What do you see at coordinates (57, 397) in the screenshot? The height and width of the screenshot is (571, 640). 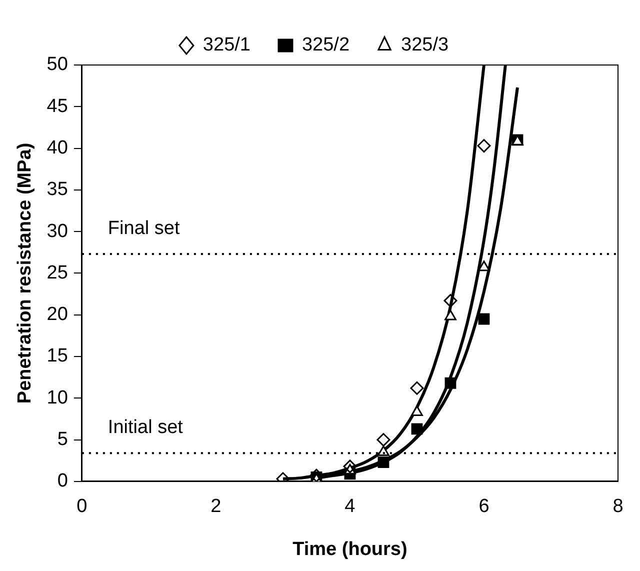 I see `y-tick-label: 10` at bounding box center [57, 397].